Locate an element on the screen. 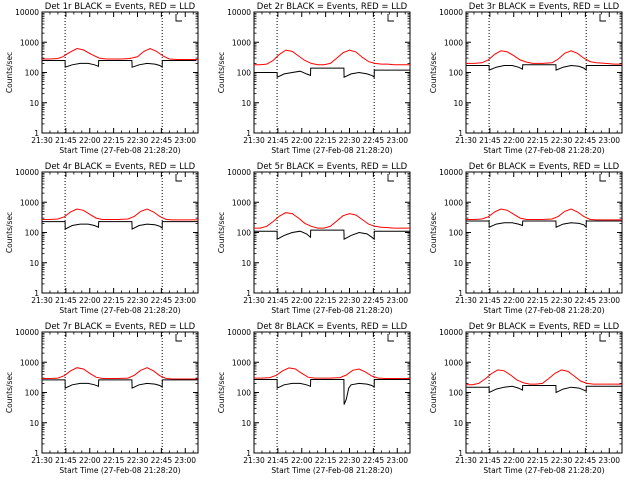  chart-title: Det 6r BLACK = Events, RED = LLD is located at coordinates (544, 167).